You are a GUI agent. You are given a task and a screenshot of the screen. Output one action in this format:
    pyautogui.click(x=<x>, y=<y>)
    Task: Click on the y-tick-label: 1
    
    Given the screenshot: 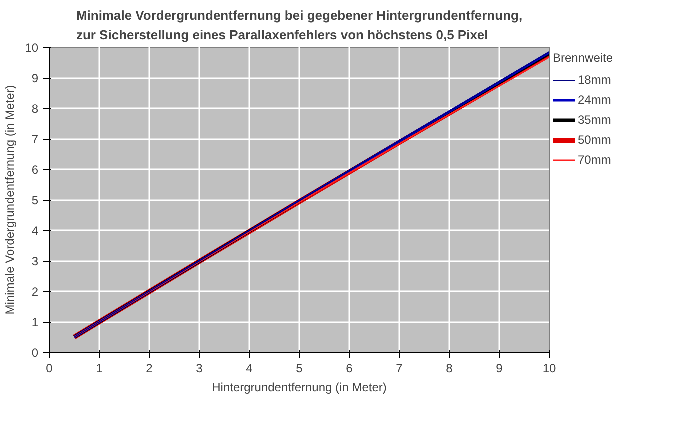 What is the action you would take?
    pyautogui.click(x=35, y=323)
    